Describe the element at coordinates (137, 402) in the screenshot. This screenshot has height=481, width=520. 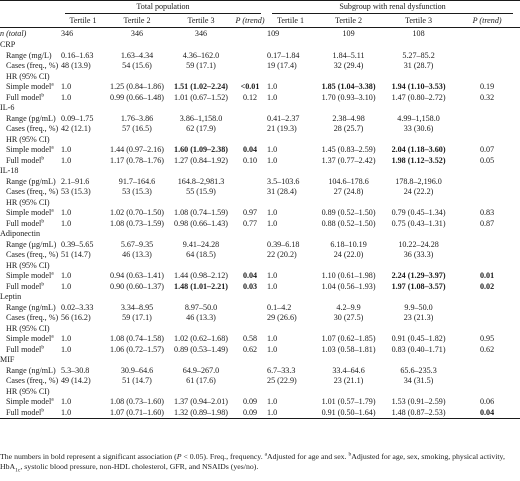
I see `table-cell: 1.08 (0.73–1.60)` at that location.